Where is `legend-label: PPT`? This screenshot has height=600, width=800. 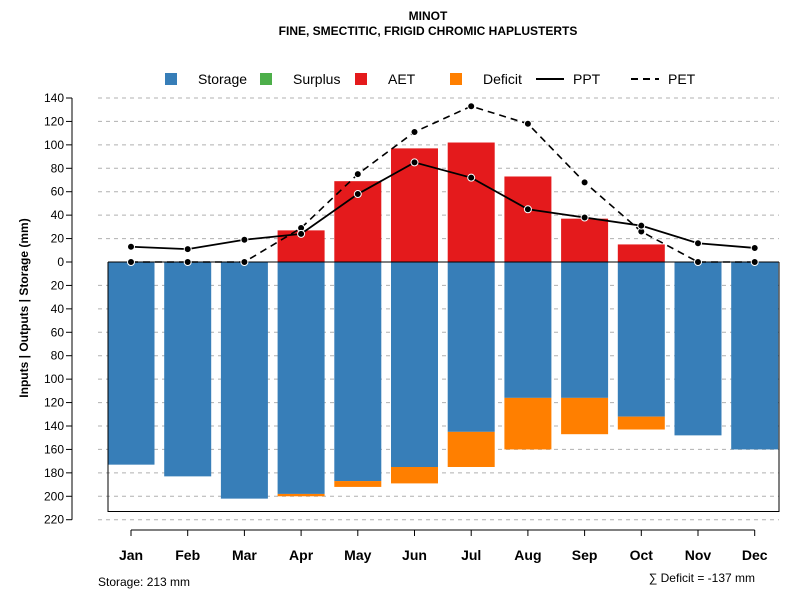 legend-label: PPT is located at coordinates (587, 79).